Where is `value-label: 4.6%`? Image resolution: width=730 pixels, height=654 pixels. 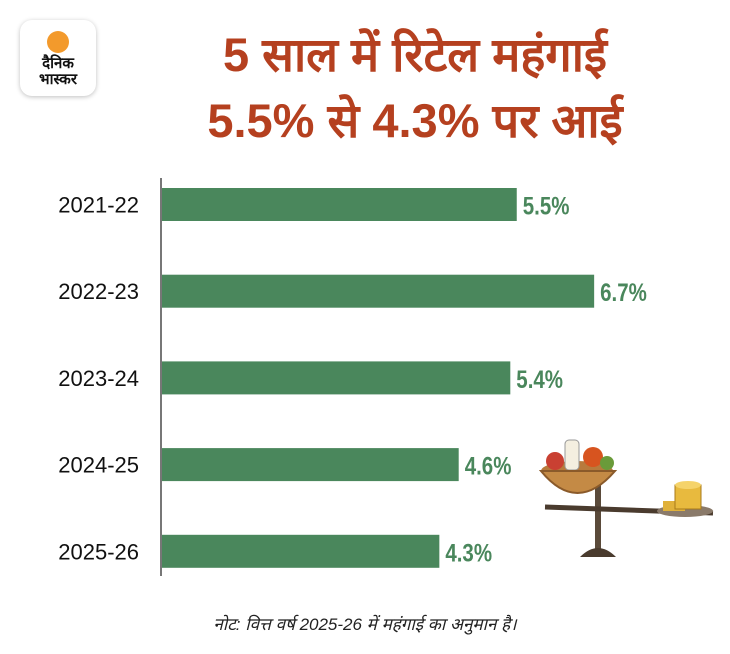
value-label: 4.6% is located at coordinates (488, 466).